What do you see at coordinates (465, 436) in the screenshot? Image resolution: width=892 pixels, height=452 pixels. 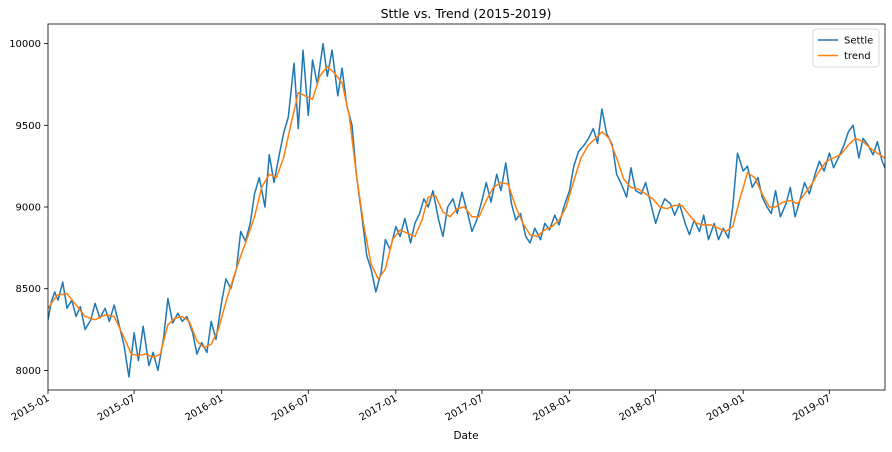 I see `x-axis-label: Date` at bounding box center [465, 436].